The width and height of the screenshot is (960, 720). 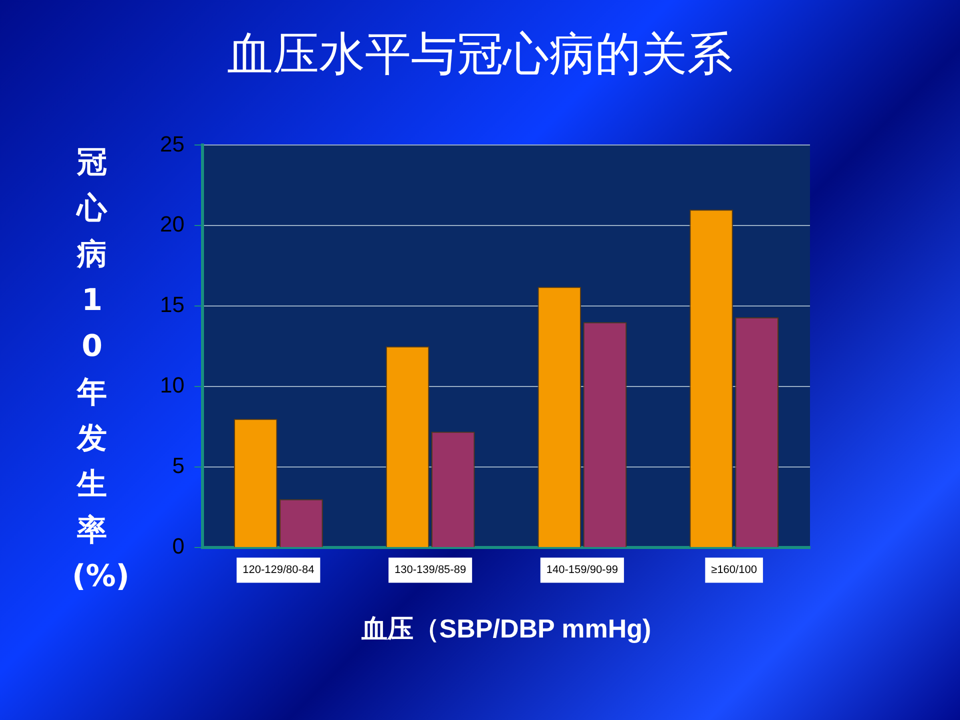 I want to click on y-tick-label: 0, so click(x=178, y=546).